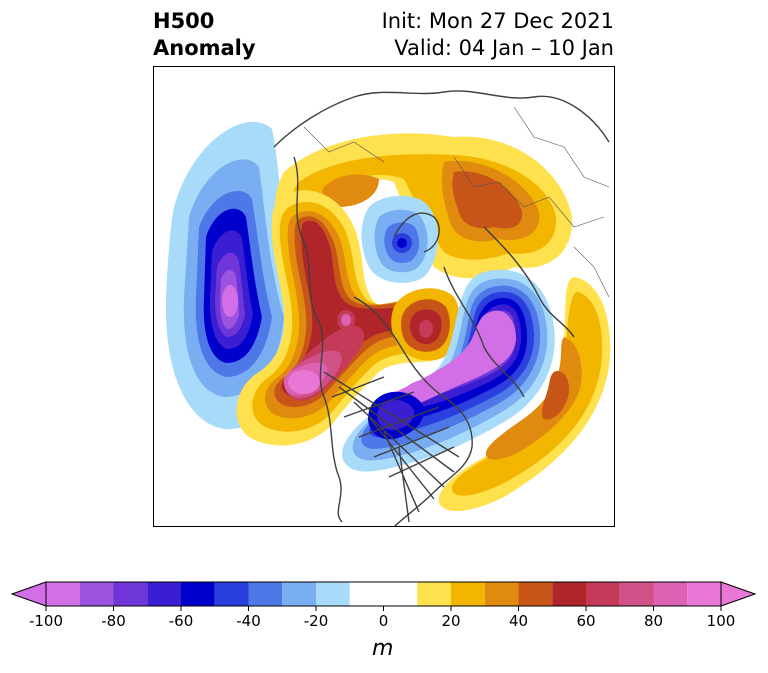  Describe the element at coordinates (497, 21) in the screenshot. I see `init-date-label: Init: Mon 27 Dec 2021` at that location.